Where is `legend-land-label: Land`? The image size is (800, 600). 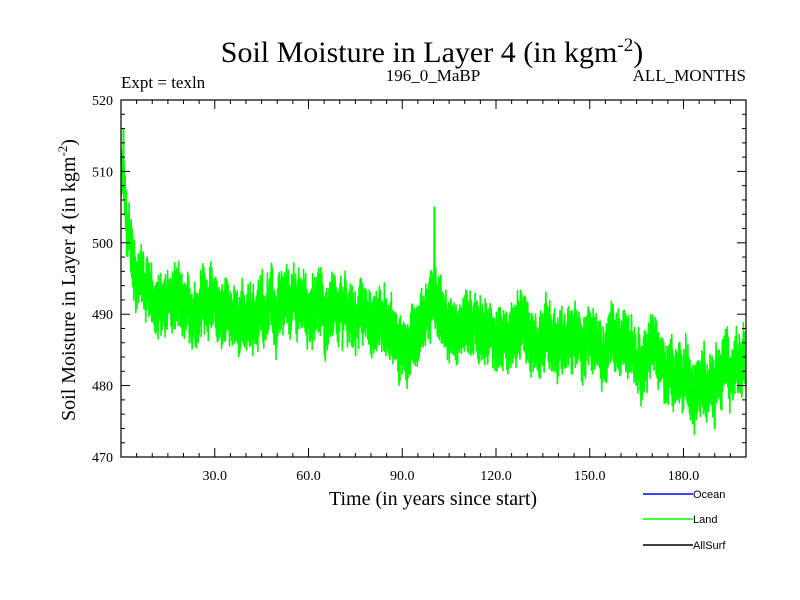
legend-land-label: Land is located at coordinates (705, 520).